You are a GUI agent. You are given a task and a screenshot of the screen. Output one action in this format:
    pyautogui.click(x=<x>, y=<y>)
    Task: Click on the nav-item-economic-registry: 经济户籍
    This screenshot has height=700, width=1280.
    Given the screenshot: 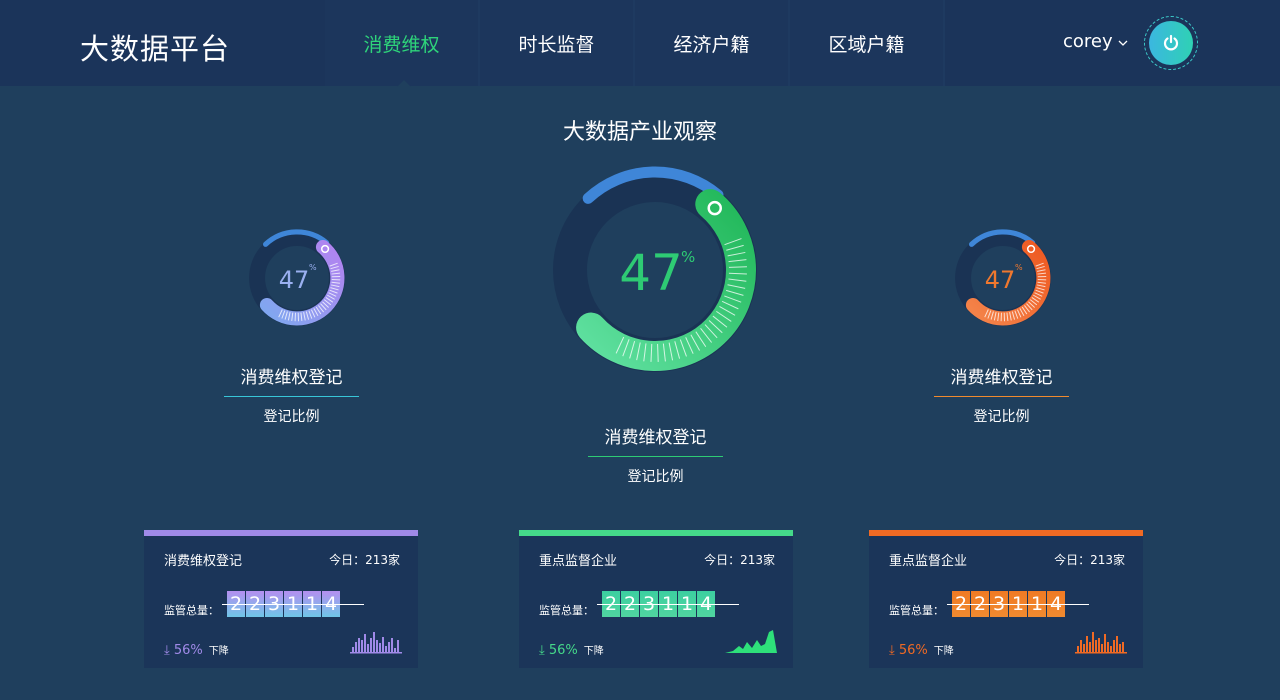 What is the action you would take?
    pyautogui.click(x=712, y=43)
    